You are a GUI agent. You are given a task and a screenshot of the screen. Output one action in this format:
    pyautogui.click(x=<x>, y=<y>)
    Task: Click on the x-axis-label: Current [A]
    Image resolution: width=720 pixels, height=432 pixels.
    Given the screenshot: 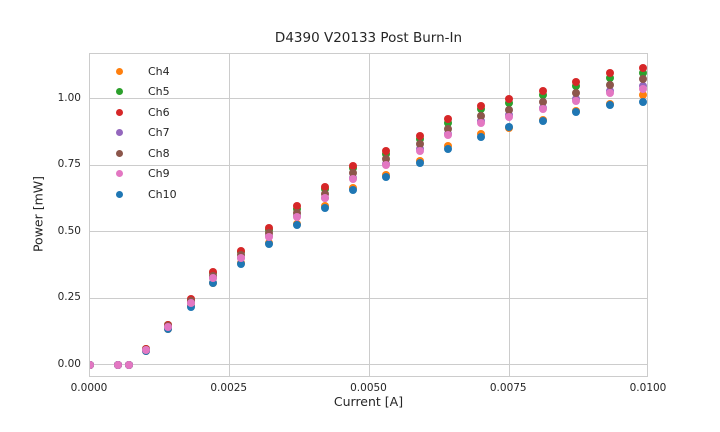 What is the action you would take?
    pyautogui.click(x=368, y=401)
    